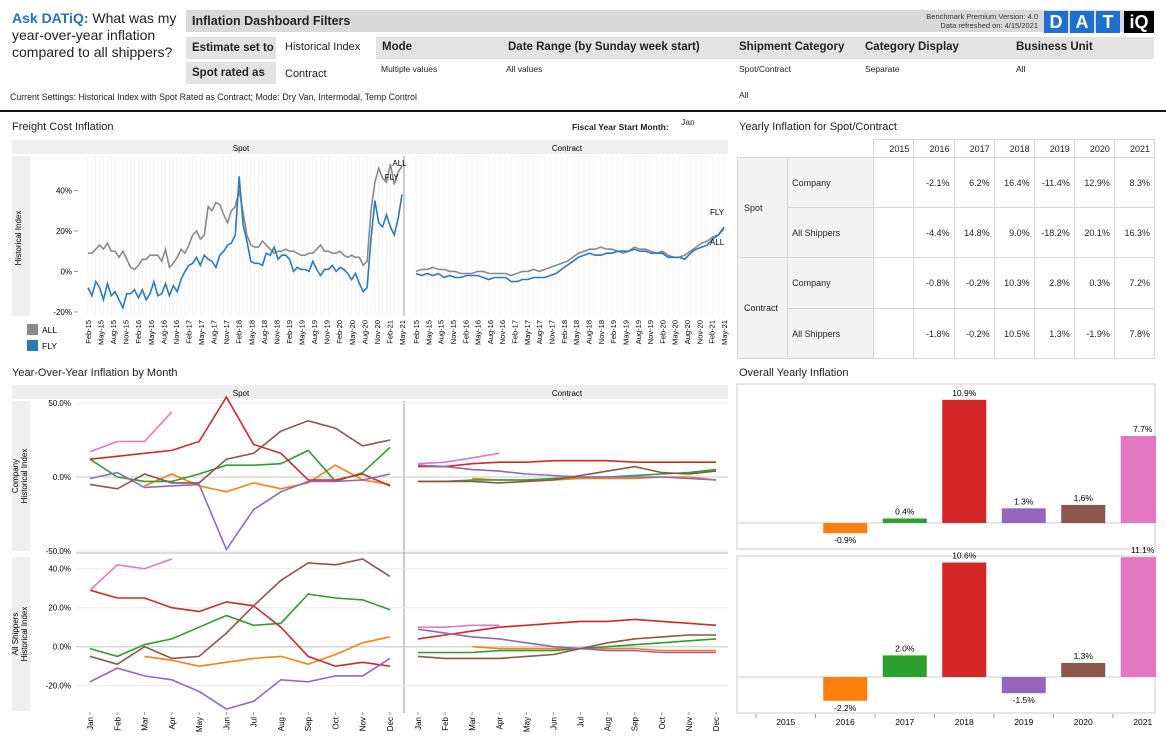 This screenshot has width=1166, height=752. I want to click on yoy-series-2018-company-contract, so click(567, 463).